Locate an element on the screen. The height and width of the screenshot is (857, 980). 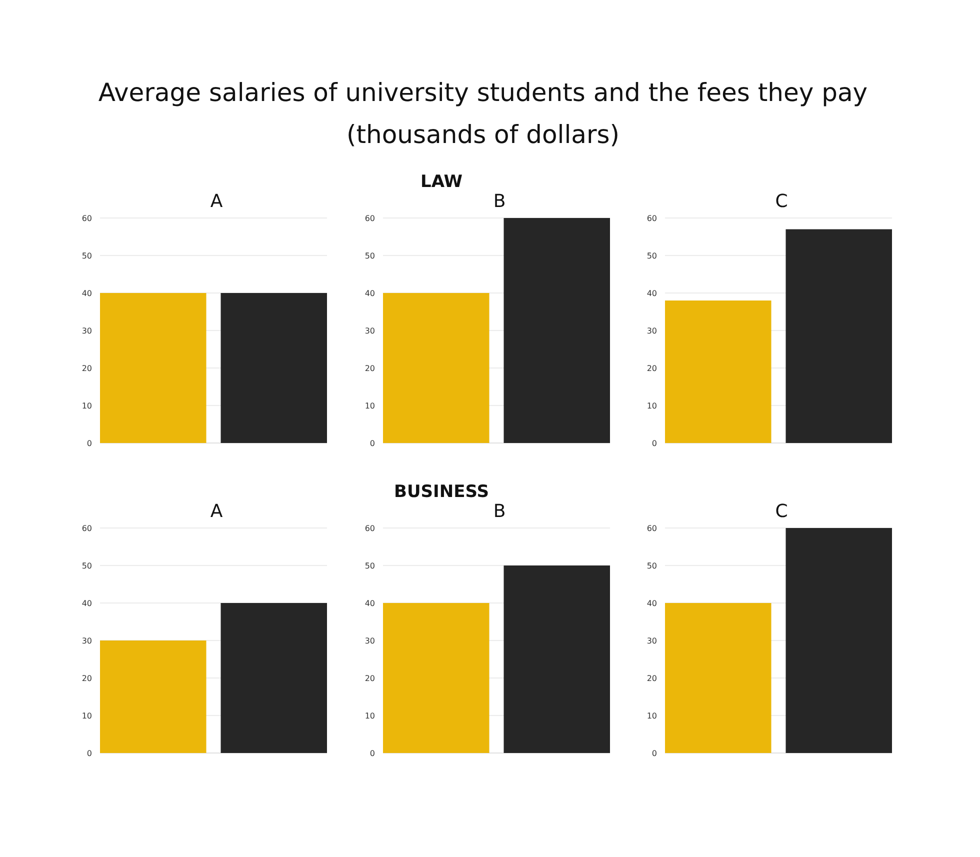
text: (thousands of dollars) is located at coordinates (483, 134).